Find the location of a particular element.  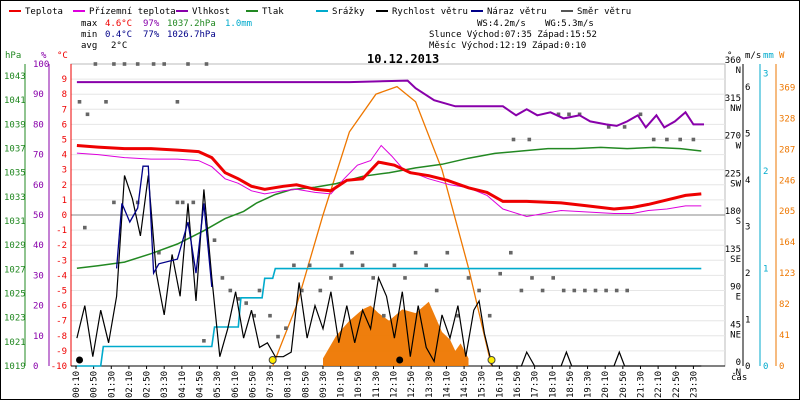

x-axis-title: čas is located at coordinates (739, 377).